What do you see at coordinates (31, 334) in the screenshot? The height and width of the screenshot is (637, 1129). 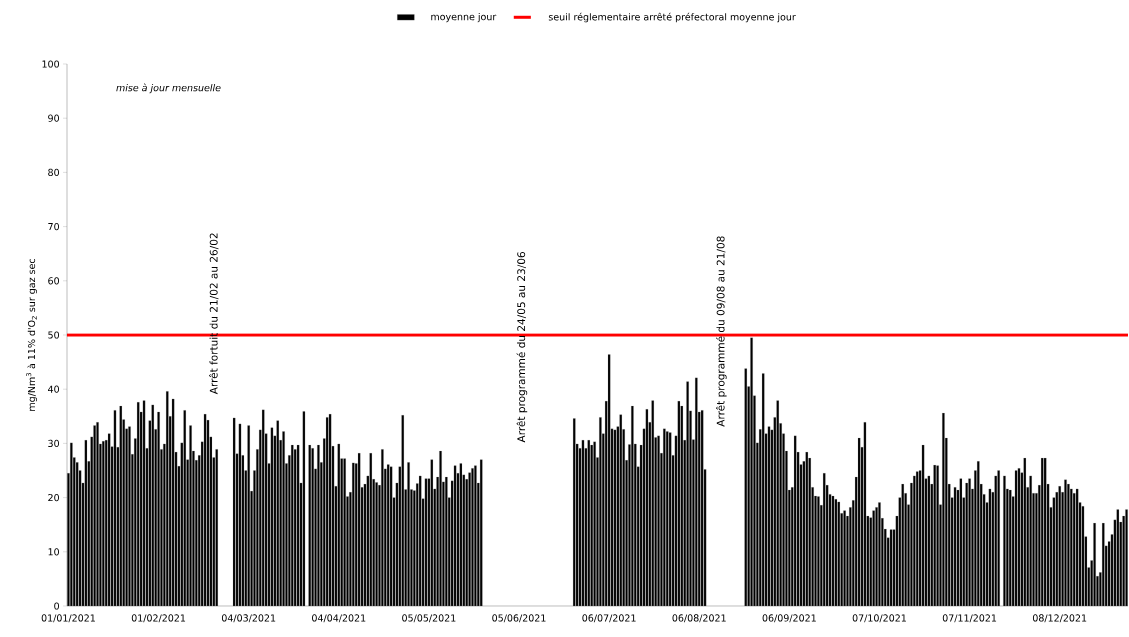 I see `y-axis-title: mg/Nm$^{3}$ à 11% d'O$_{2}$ sur gaz sec` at bounding box center [31, 334].